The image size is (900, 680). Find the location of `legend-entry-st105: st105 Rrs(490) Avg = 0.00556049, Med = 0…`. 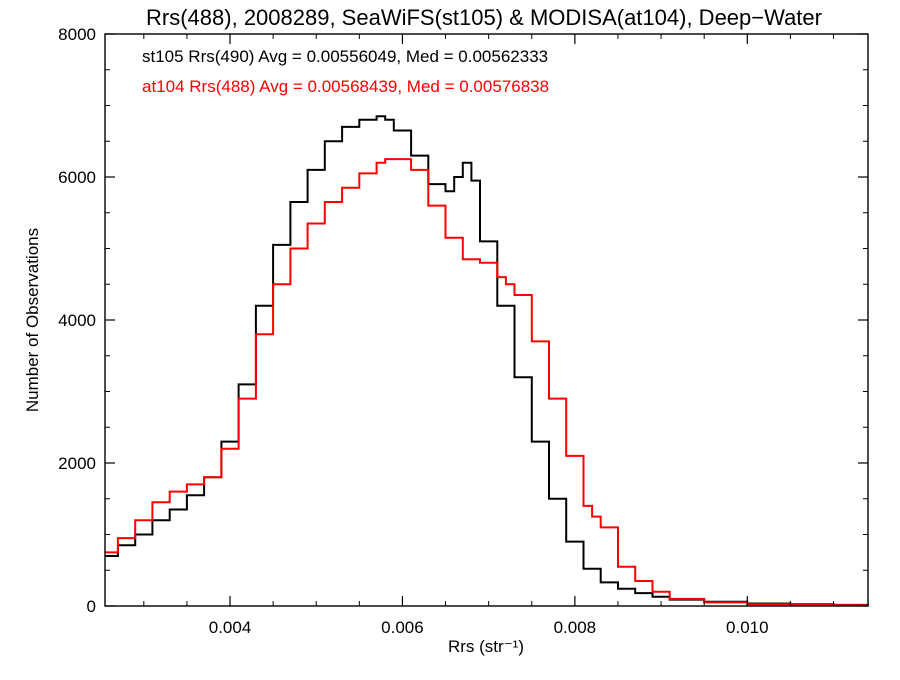

legend-entry-st105: st105 Rrs(490) Avg = 0.00556049, Med = 0… is located at coordinates (345, 56).